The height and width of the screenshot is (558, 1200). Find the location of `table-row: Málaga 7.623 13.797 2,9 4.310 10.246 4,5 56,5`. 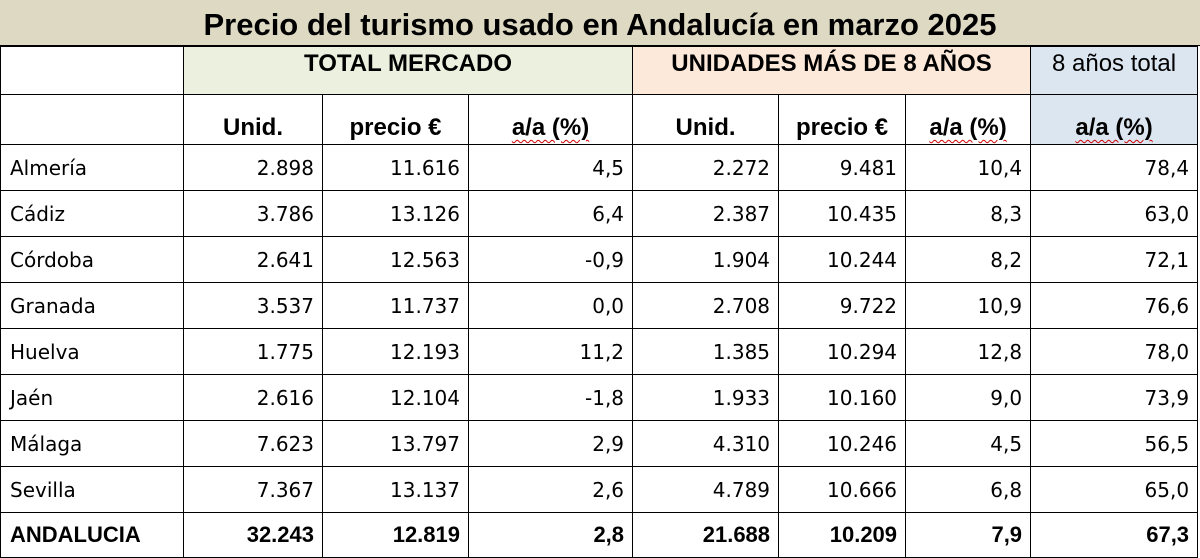

table-row: Málaga 7.623 13.797 2,9 4.310 10.246 4,5 56,5 is located at coordinates (599, 443).